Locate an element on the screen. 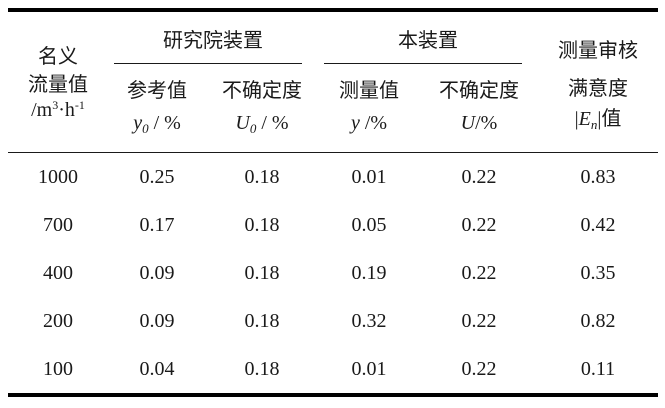 This screenshot has height=408, width=665. header-audit-en: 测量审核 满意度 |En|值 is located at coordinates (598, 81).